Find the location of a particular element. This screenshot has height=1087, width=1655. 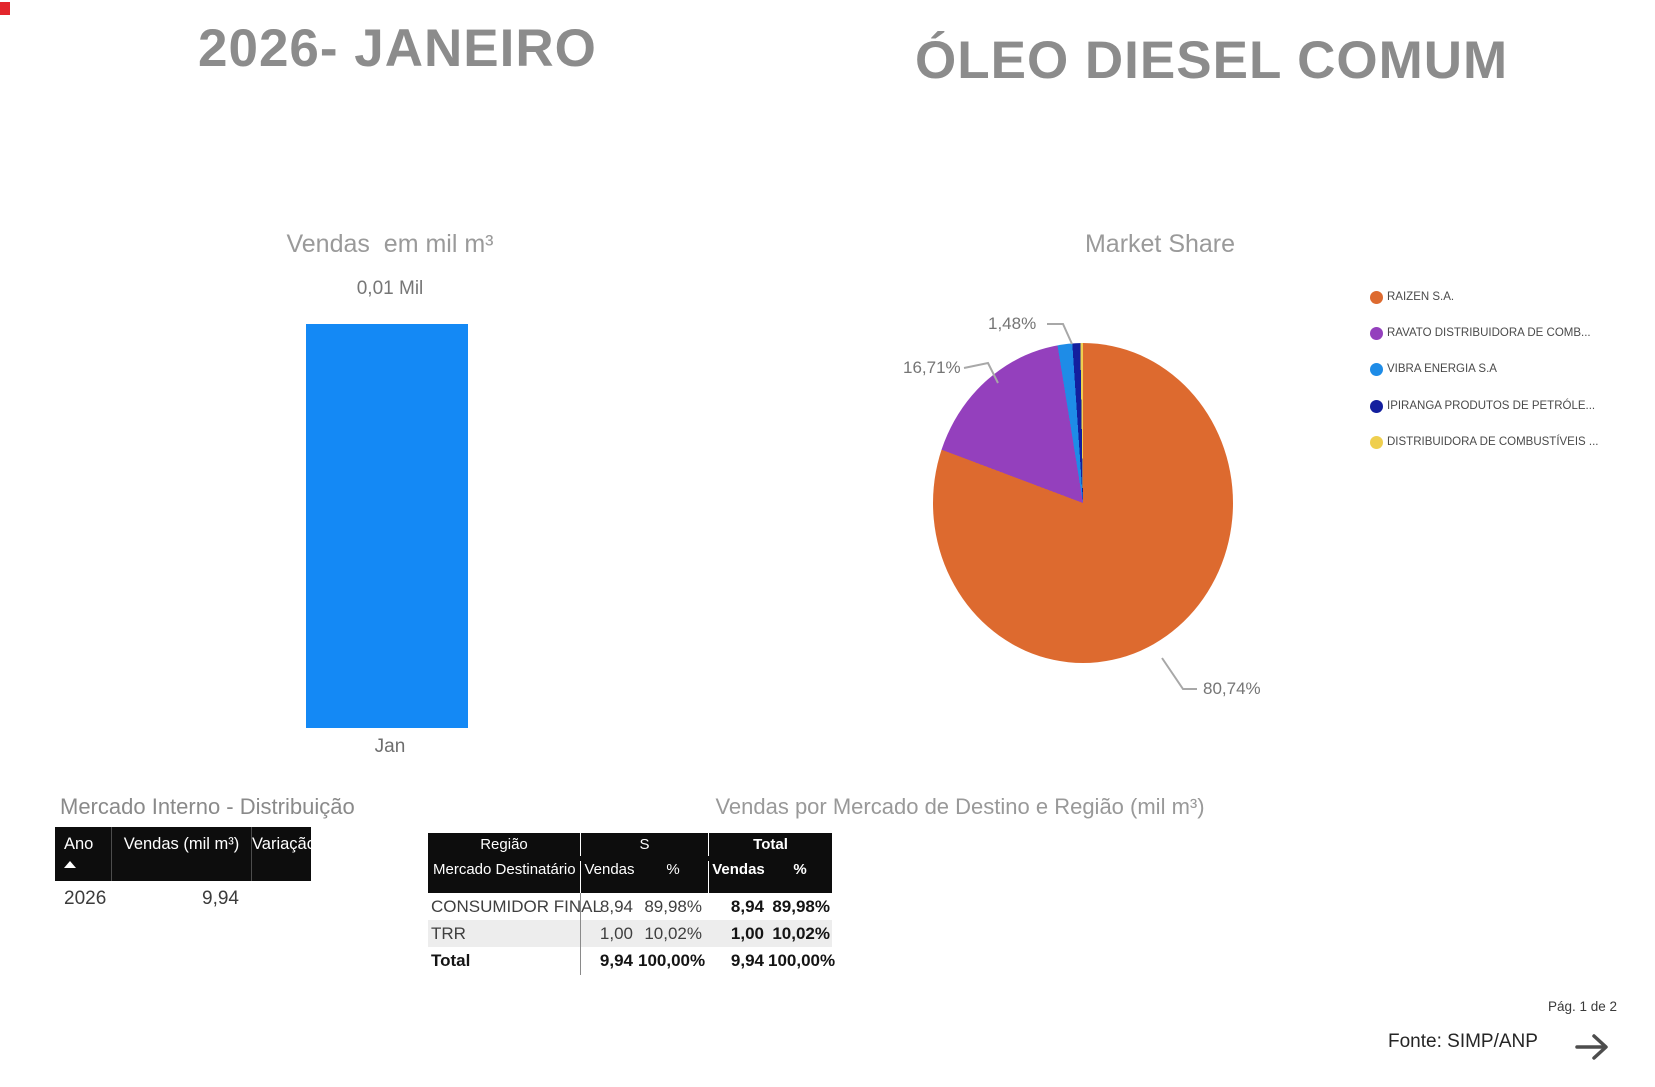

cell-pct-total: 89,98% is located at coordinates (801, 906).